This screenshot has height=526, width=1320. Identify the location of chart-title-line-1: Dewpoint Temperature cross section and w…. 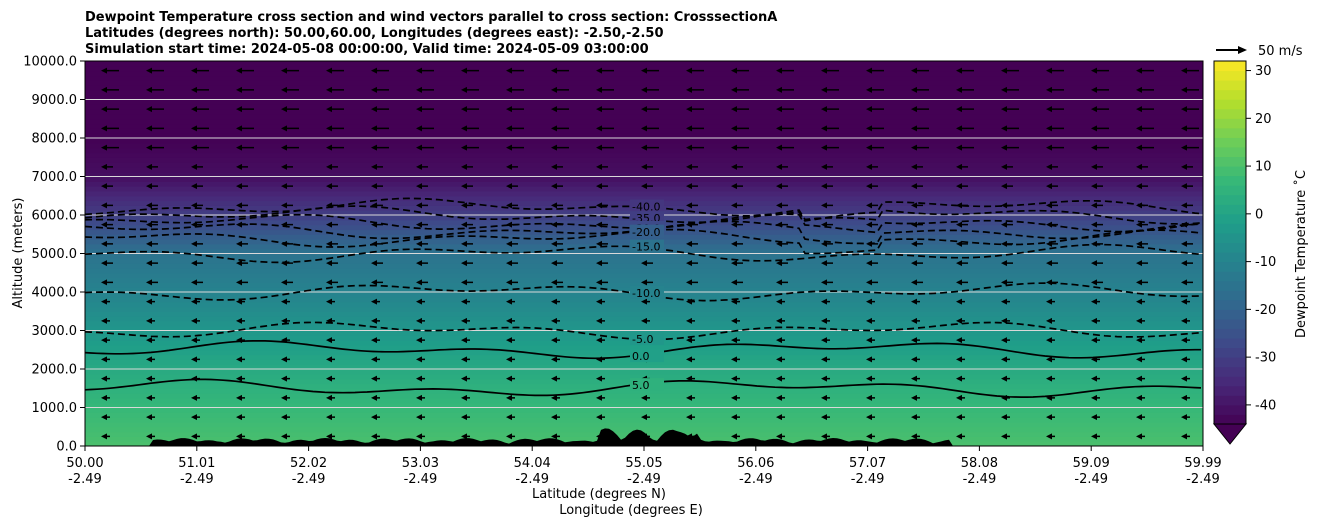
(431, 17).